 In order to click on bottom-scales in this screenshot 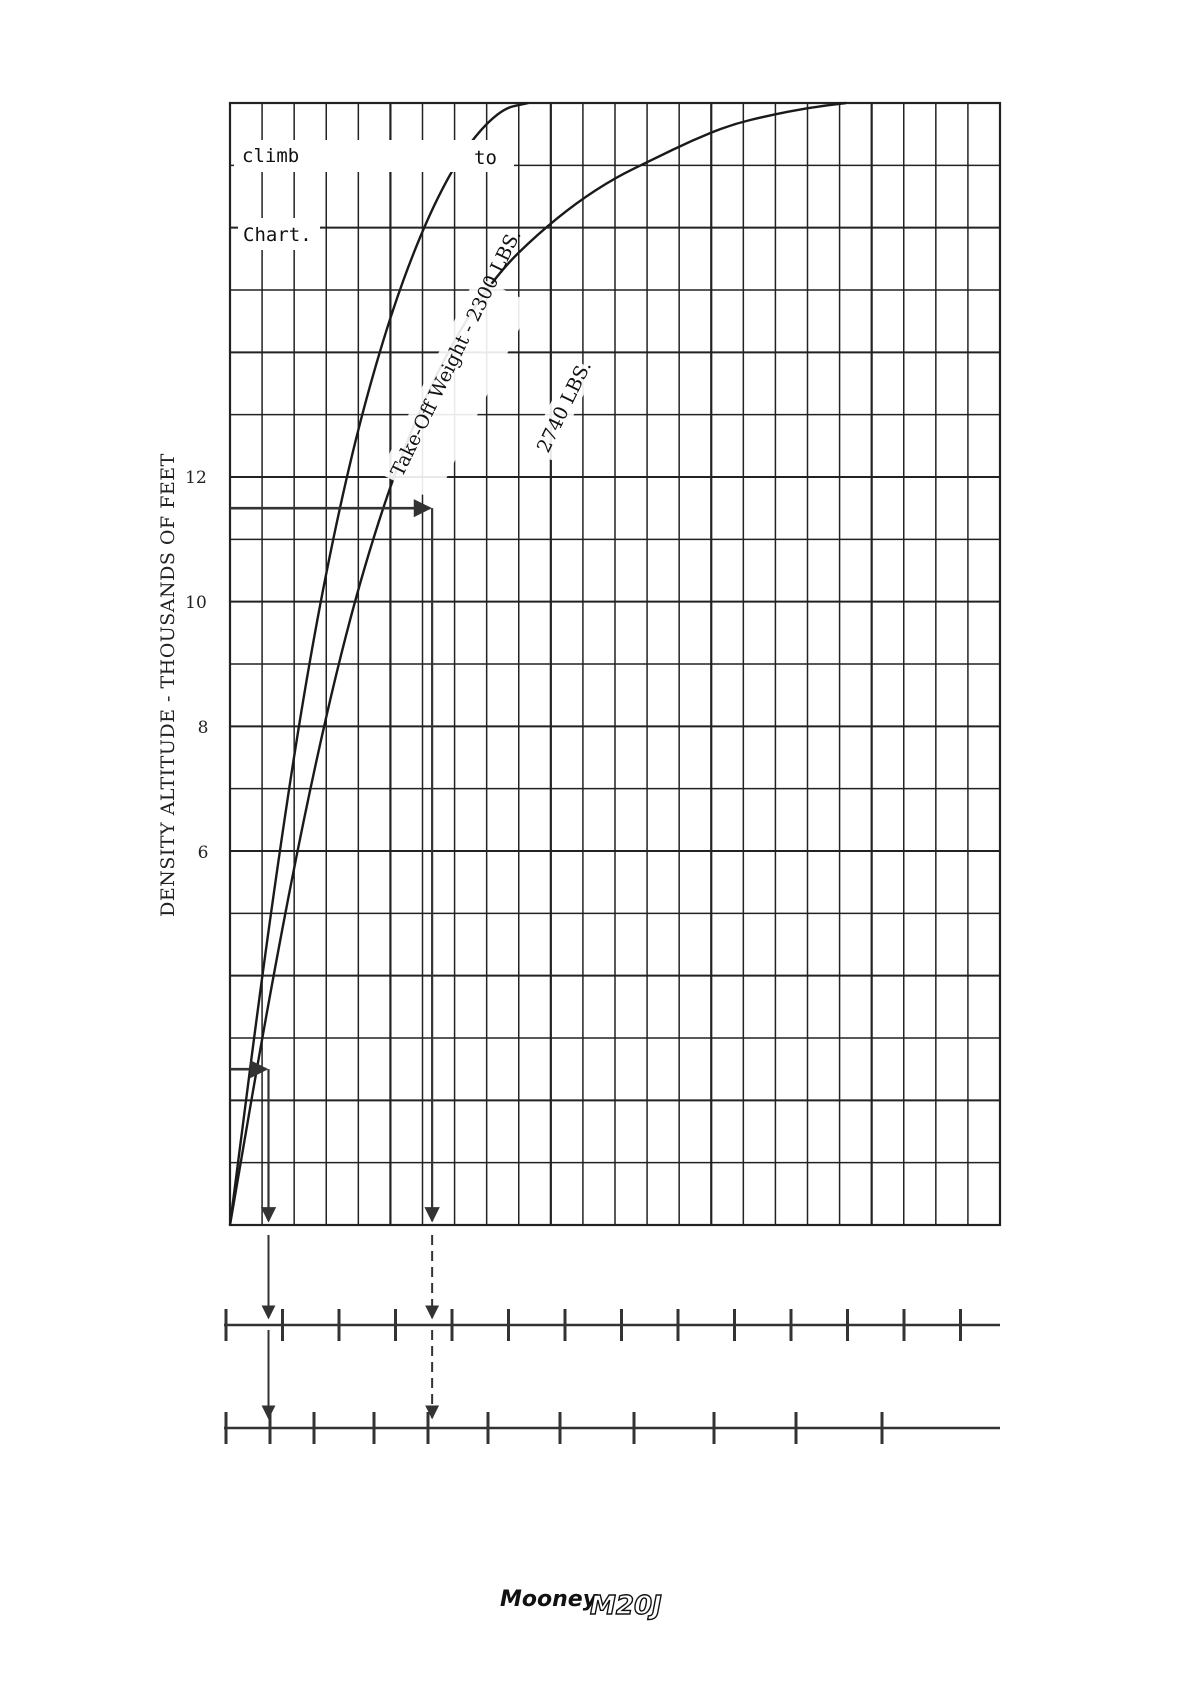, I will do `click(612, 1376)`.